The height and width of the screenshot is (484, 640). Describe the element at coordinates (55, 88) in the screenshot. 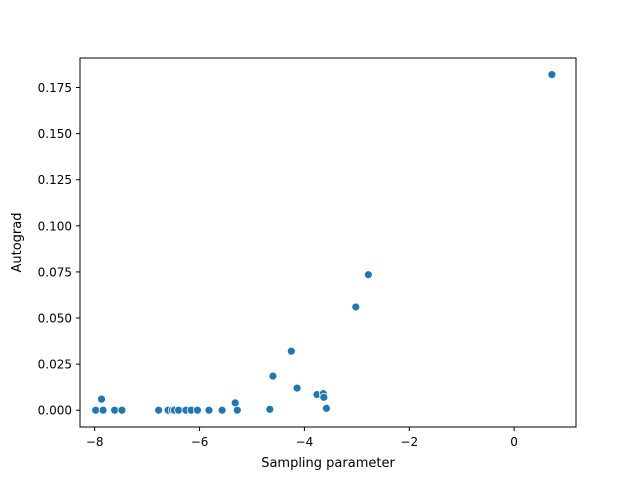

I see `y-tick-label: 0.175` at that location.